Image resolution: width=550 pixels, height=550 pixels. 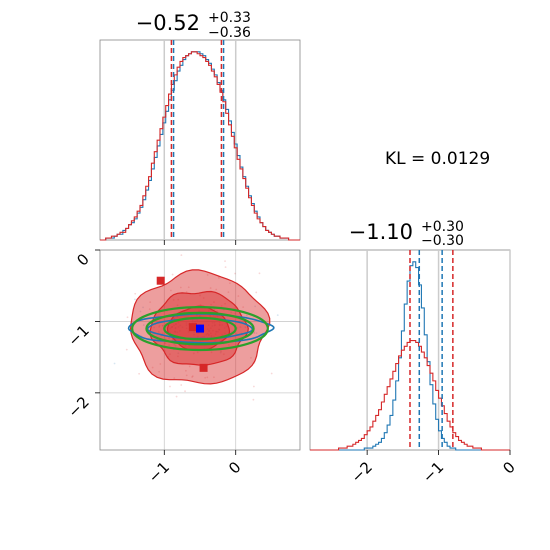 I want to click on title-param1-plus: +0.33, so click(x=229, y=18).